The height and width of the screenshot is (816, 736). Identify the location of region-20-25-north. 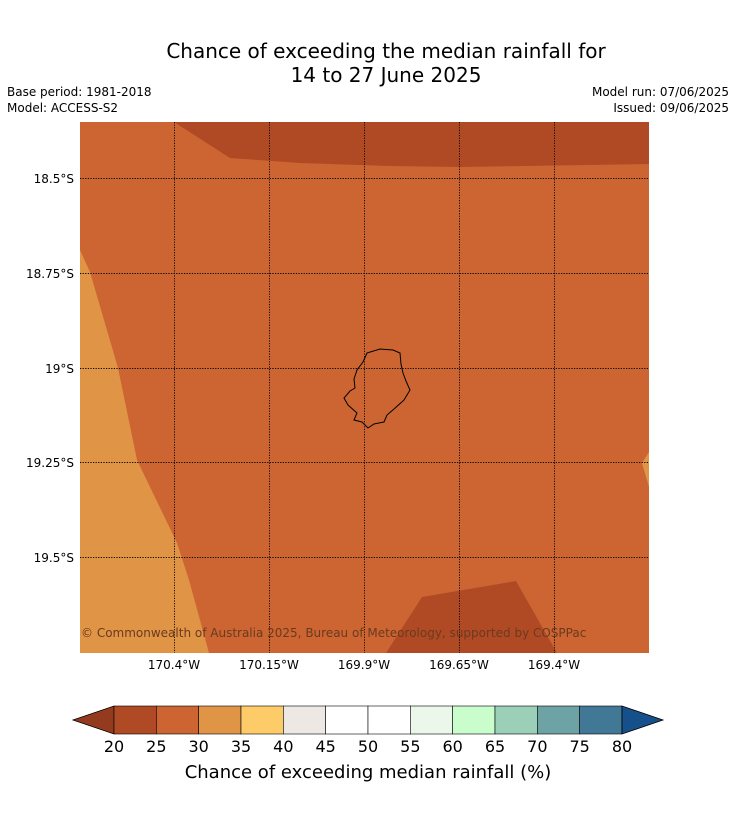
(411, 144).